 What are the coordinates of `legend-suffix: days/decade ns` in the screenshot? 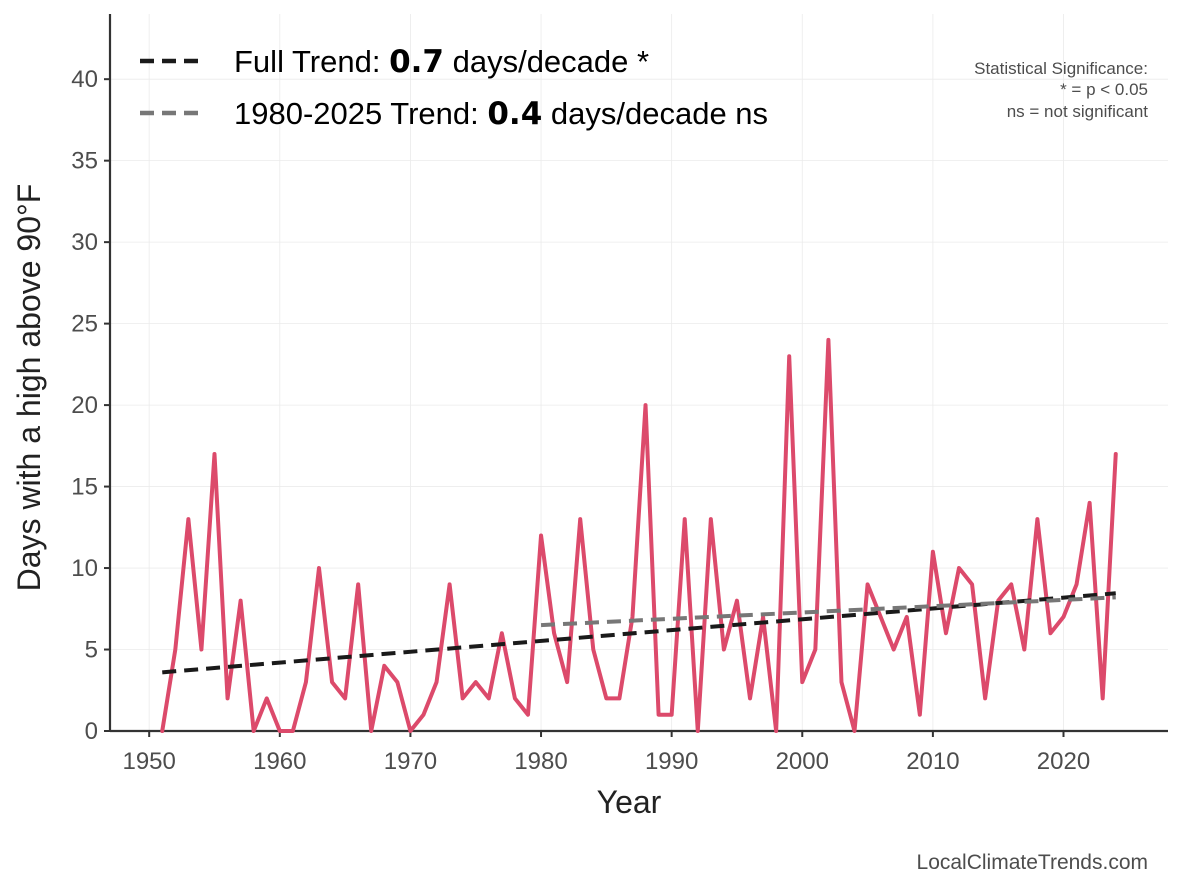 It's located at (655, 113).